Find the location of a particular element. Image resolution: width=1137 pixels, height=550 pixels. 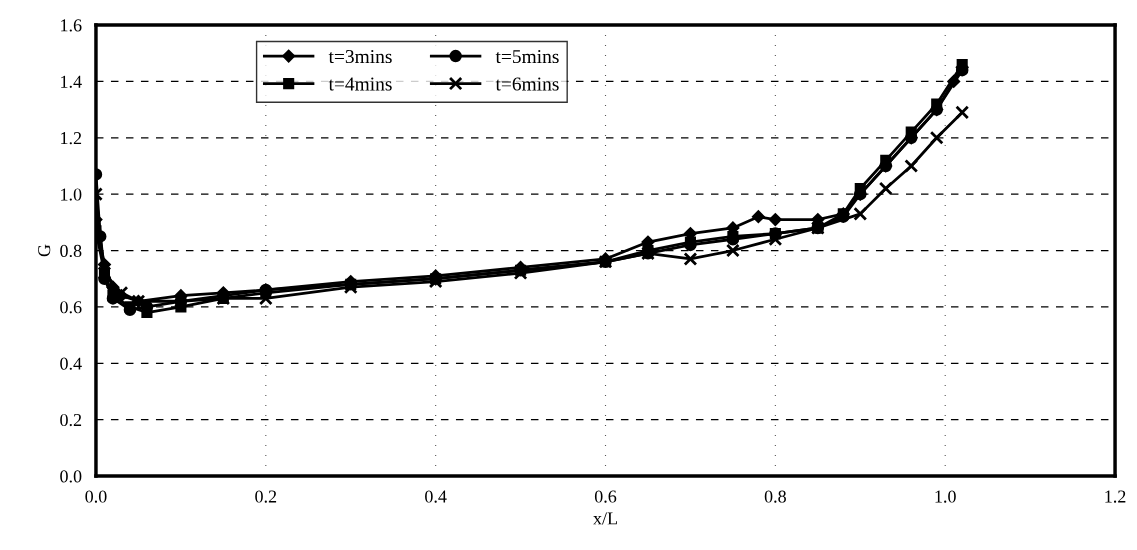

y-tick-label: 0.4 is located at coordinates (71, 363).